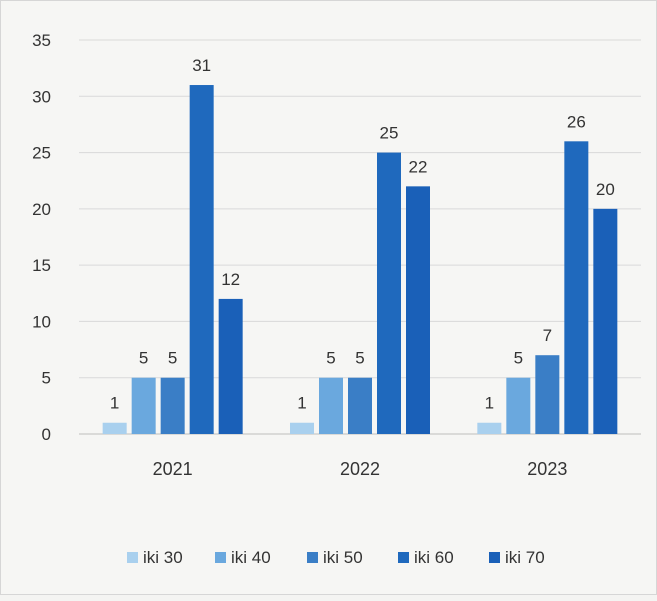  I want to click on legend-label: iki 40, so click(251, 557).